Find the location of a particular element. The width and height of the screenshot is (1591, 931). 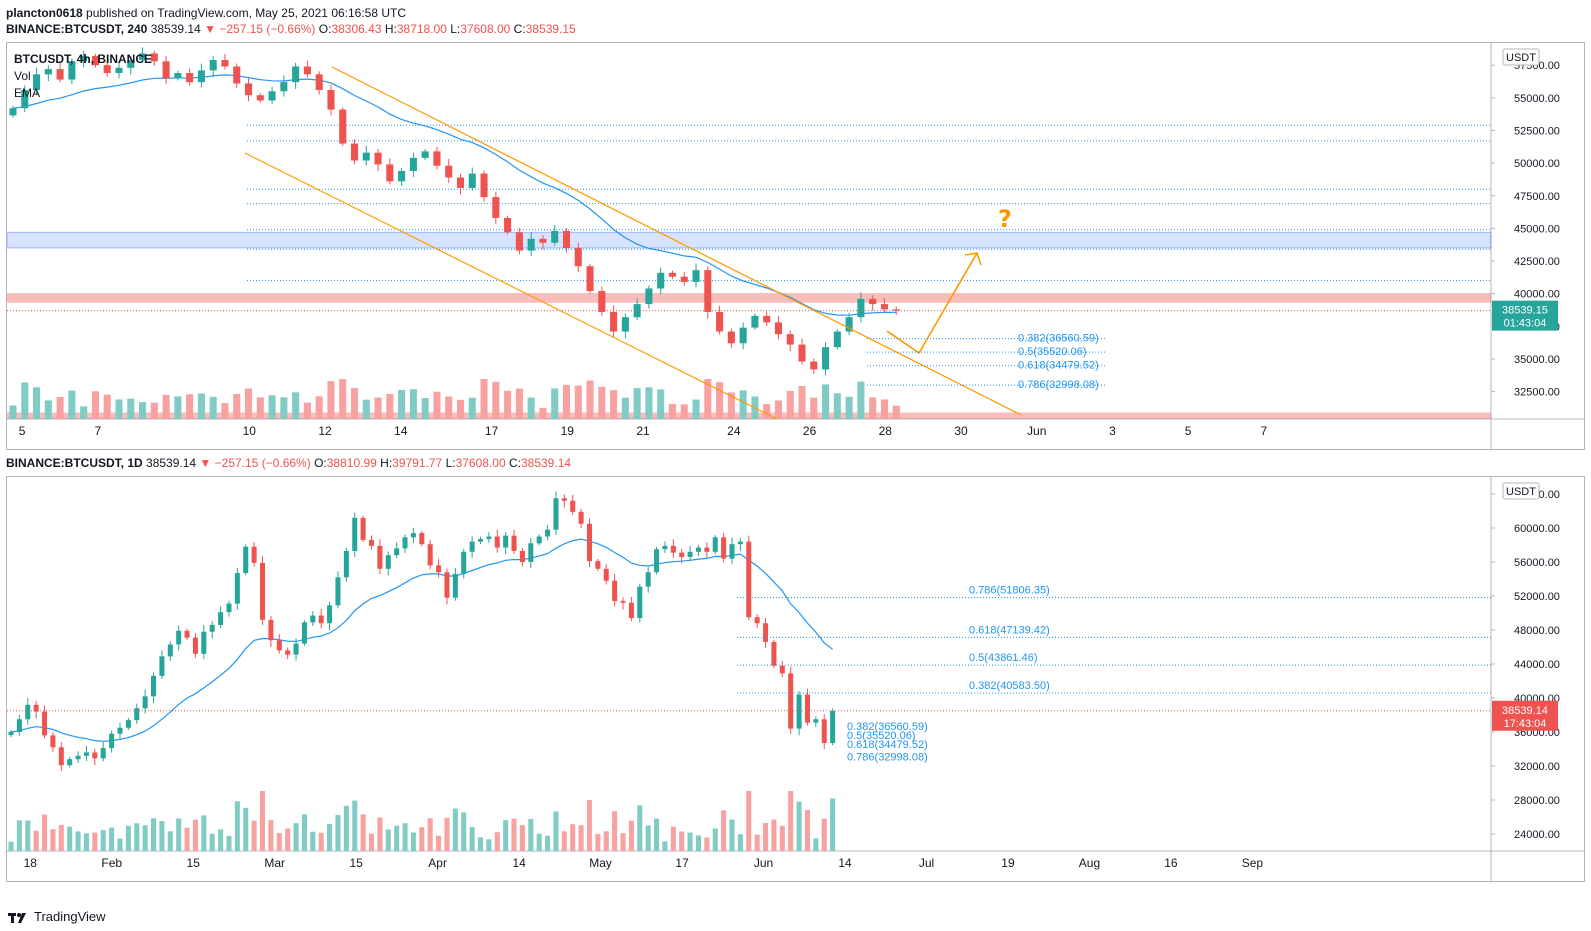

indicator-main: BTCUSDT, 4h, BINANCE is located at coordinates (83, 59).